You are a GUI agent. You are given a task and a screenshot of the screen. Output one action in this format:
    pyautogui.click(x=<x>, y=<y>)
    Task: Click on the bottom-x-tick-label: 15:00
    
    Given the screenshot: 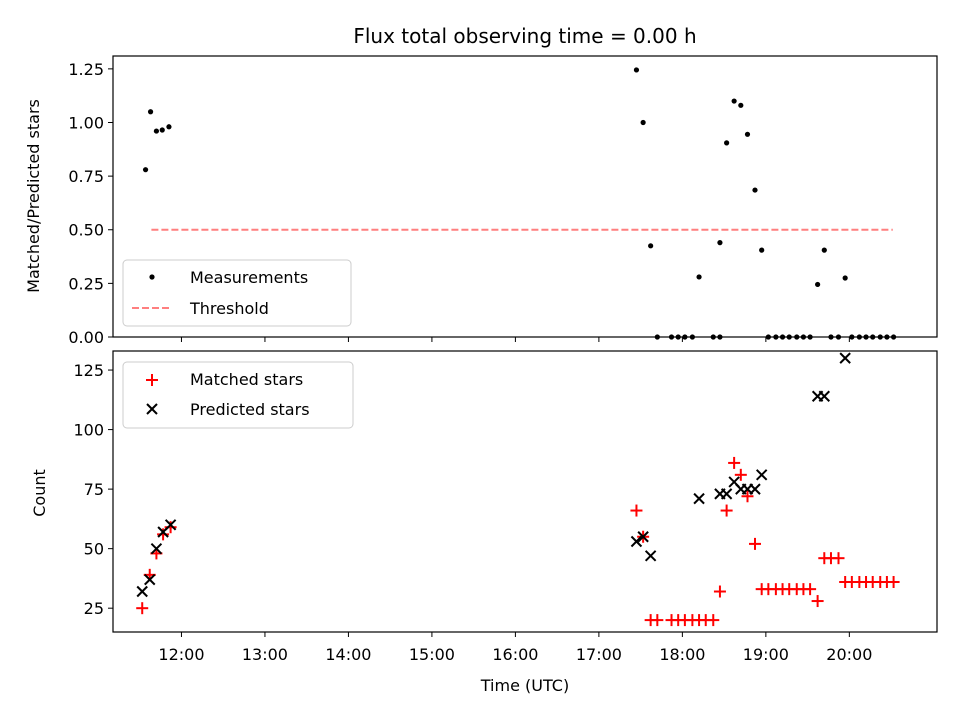 What is the action you would take?
    pyautogui.click(x=432, y=654)
    